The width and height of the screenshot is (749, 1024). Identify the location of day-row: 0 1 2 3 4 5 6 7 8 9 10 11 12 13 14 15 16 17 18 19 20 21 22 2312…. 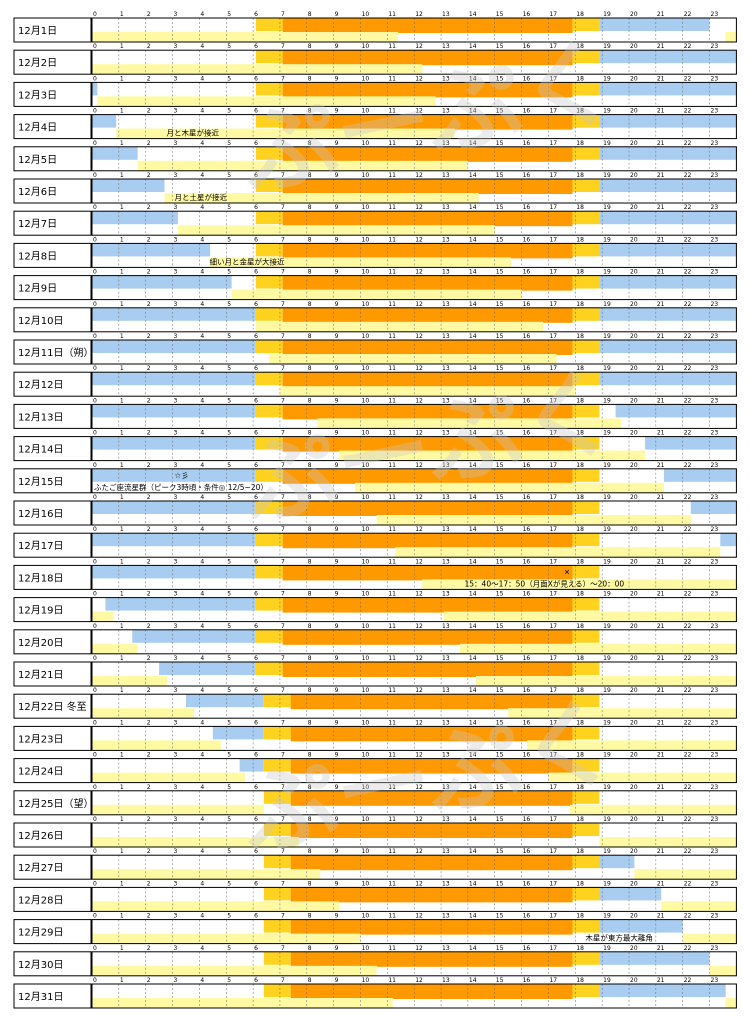
(375, 832).